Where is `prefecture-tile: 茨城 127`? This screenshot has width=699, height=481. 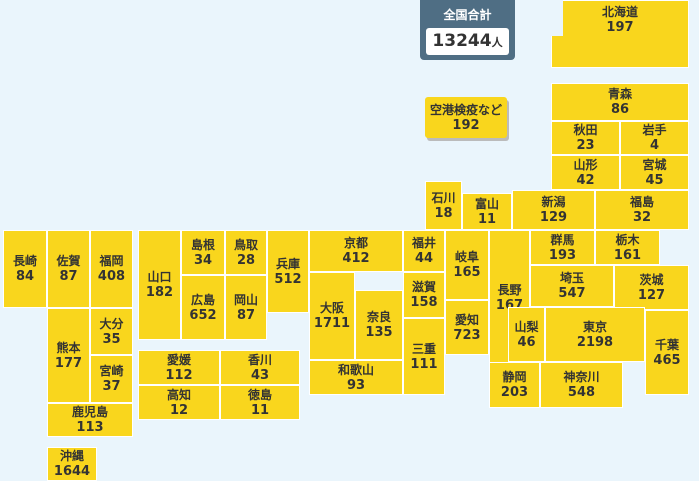 prefecture-tile: 茨城 127 is located at coordinates (651, 287).